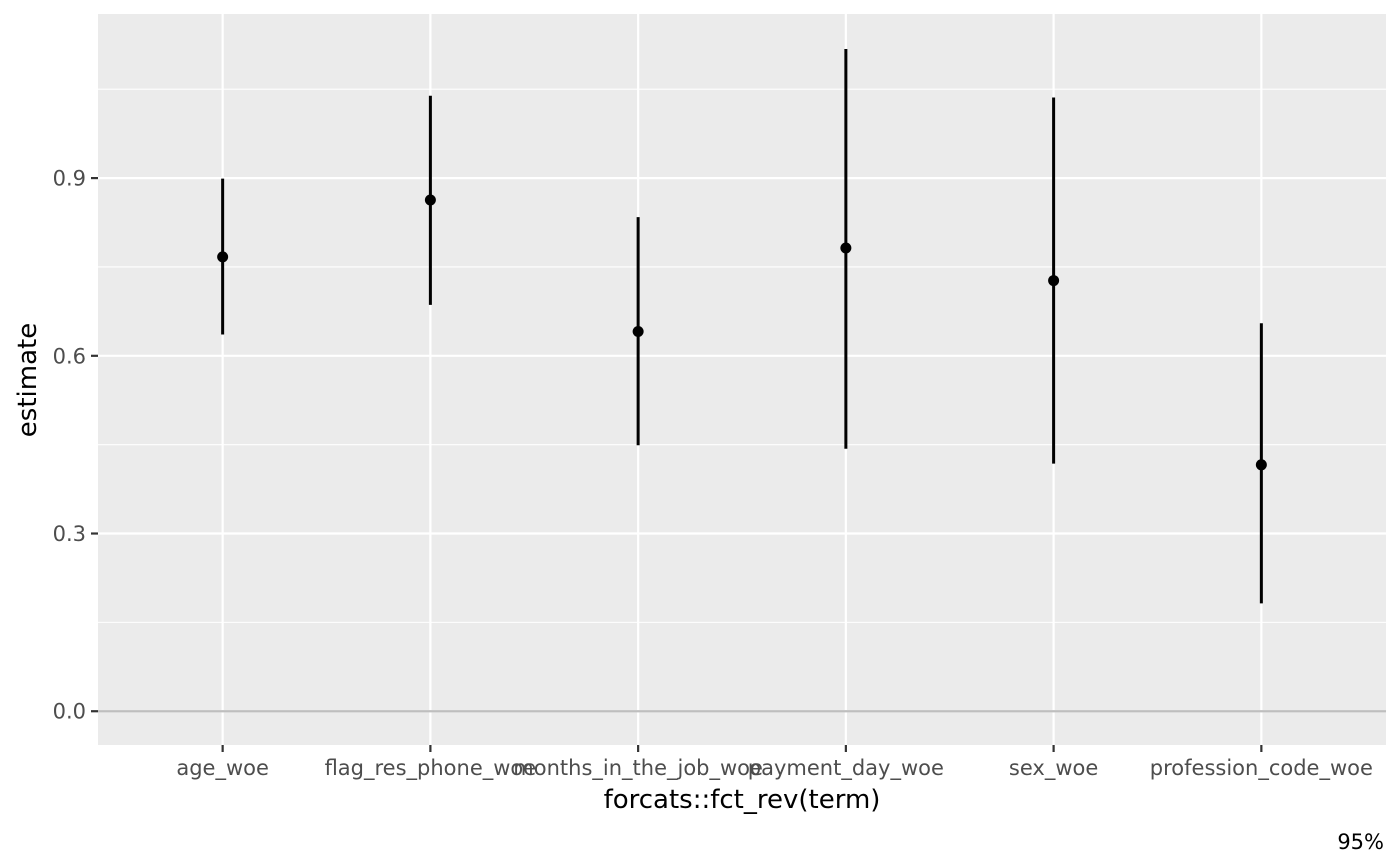  What do you see at coordinates (742, 800) in the screenshot?
I see `x-axis-title: forcats::fct_rev(term)` at bounding box center [742, 800].